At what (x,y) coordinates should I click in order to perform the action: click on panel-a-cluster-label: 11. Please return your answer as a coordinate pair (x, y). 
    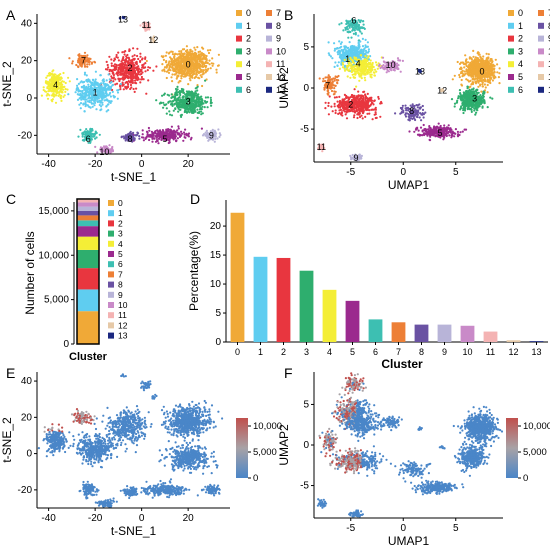
    Looking at the image, I should click on (146, 25).